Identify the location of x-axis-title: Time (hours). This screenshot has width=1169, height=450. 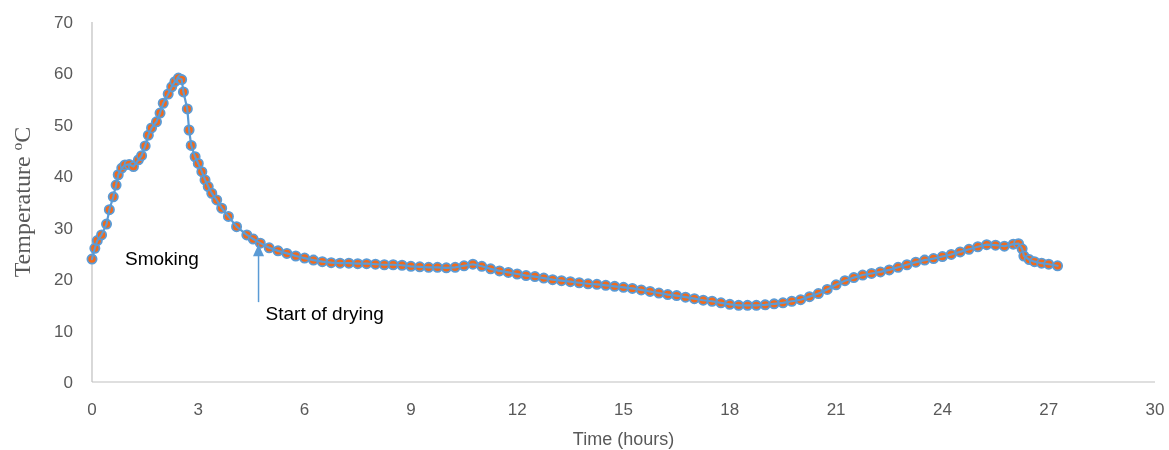
(623, 439).